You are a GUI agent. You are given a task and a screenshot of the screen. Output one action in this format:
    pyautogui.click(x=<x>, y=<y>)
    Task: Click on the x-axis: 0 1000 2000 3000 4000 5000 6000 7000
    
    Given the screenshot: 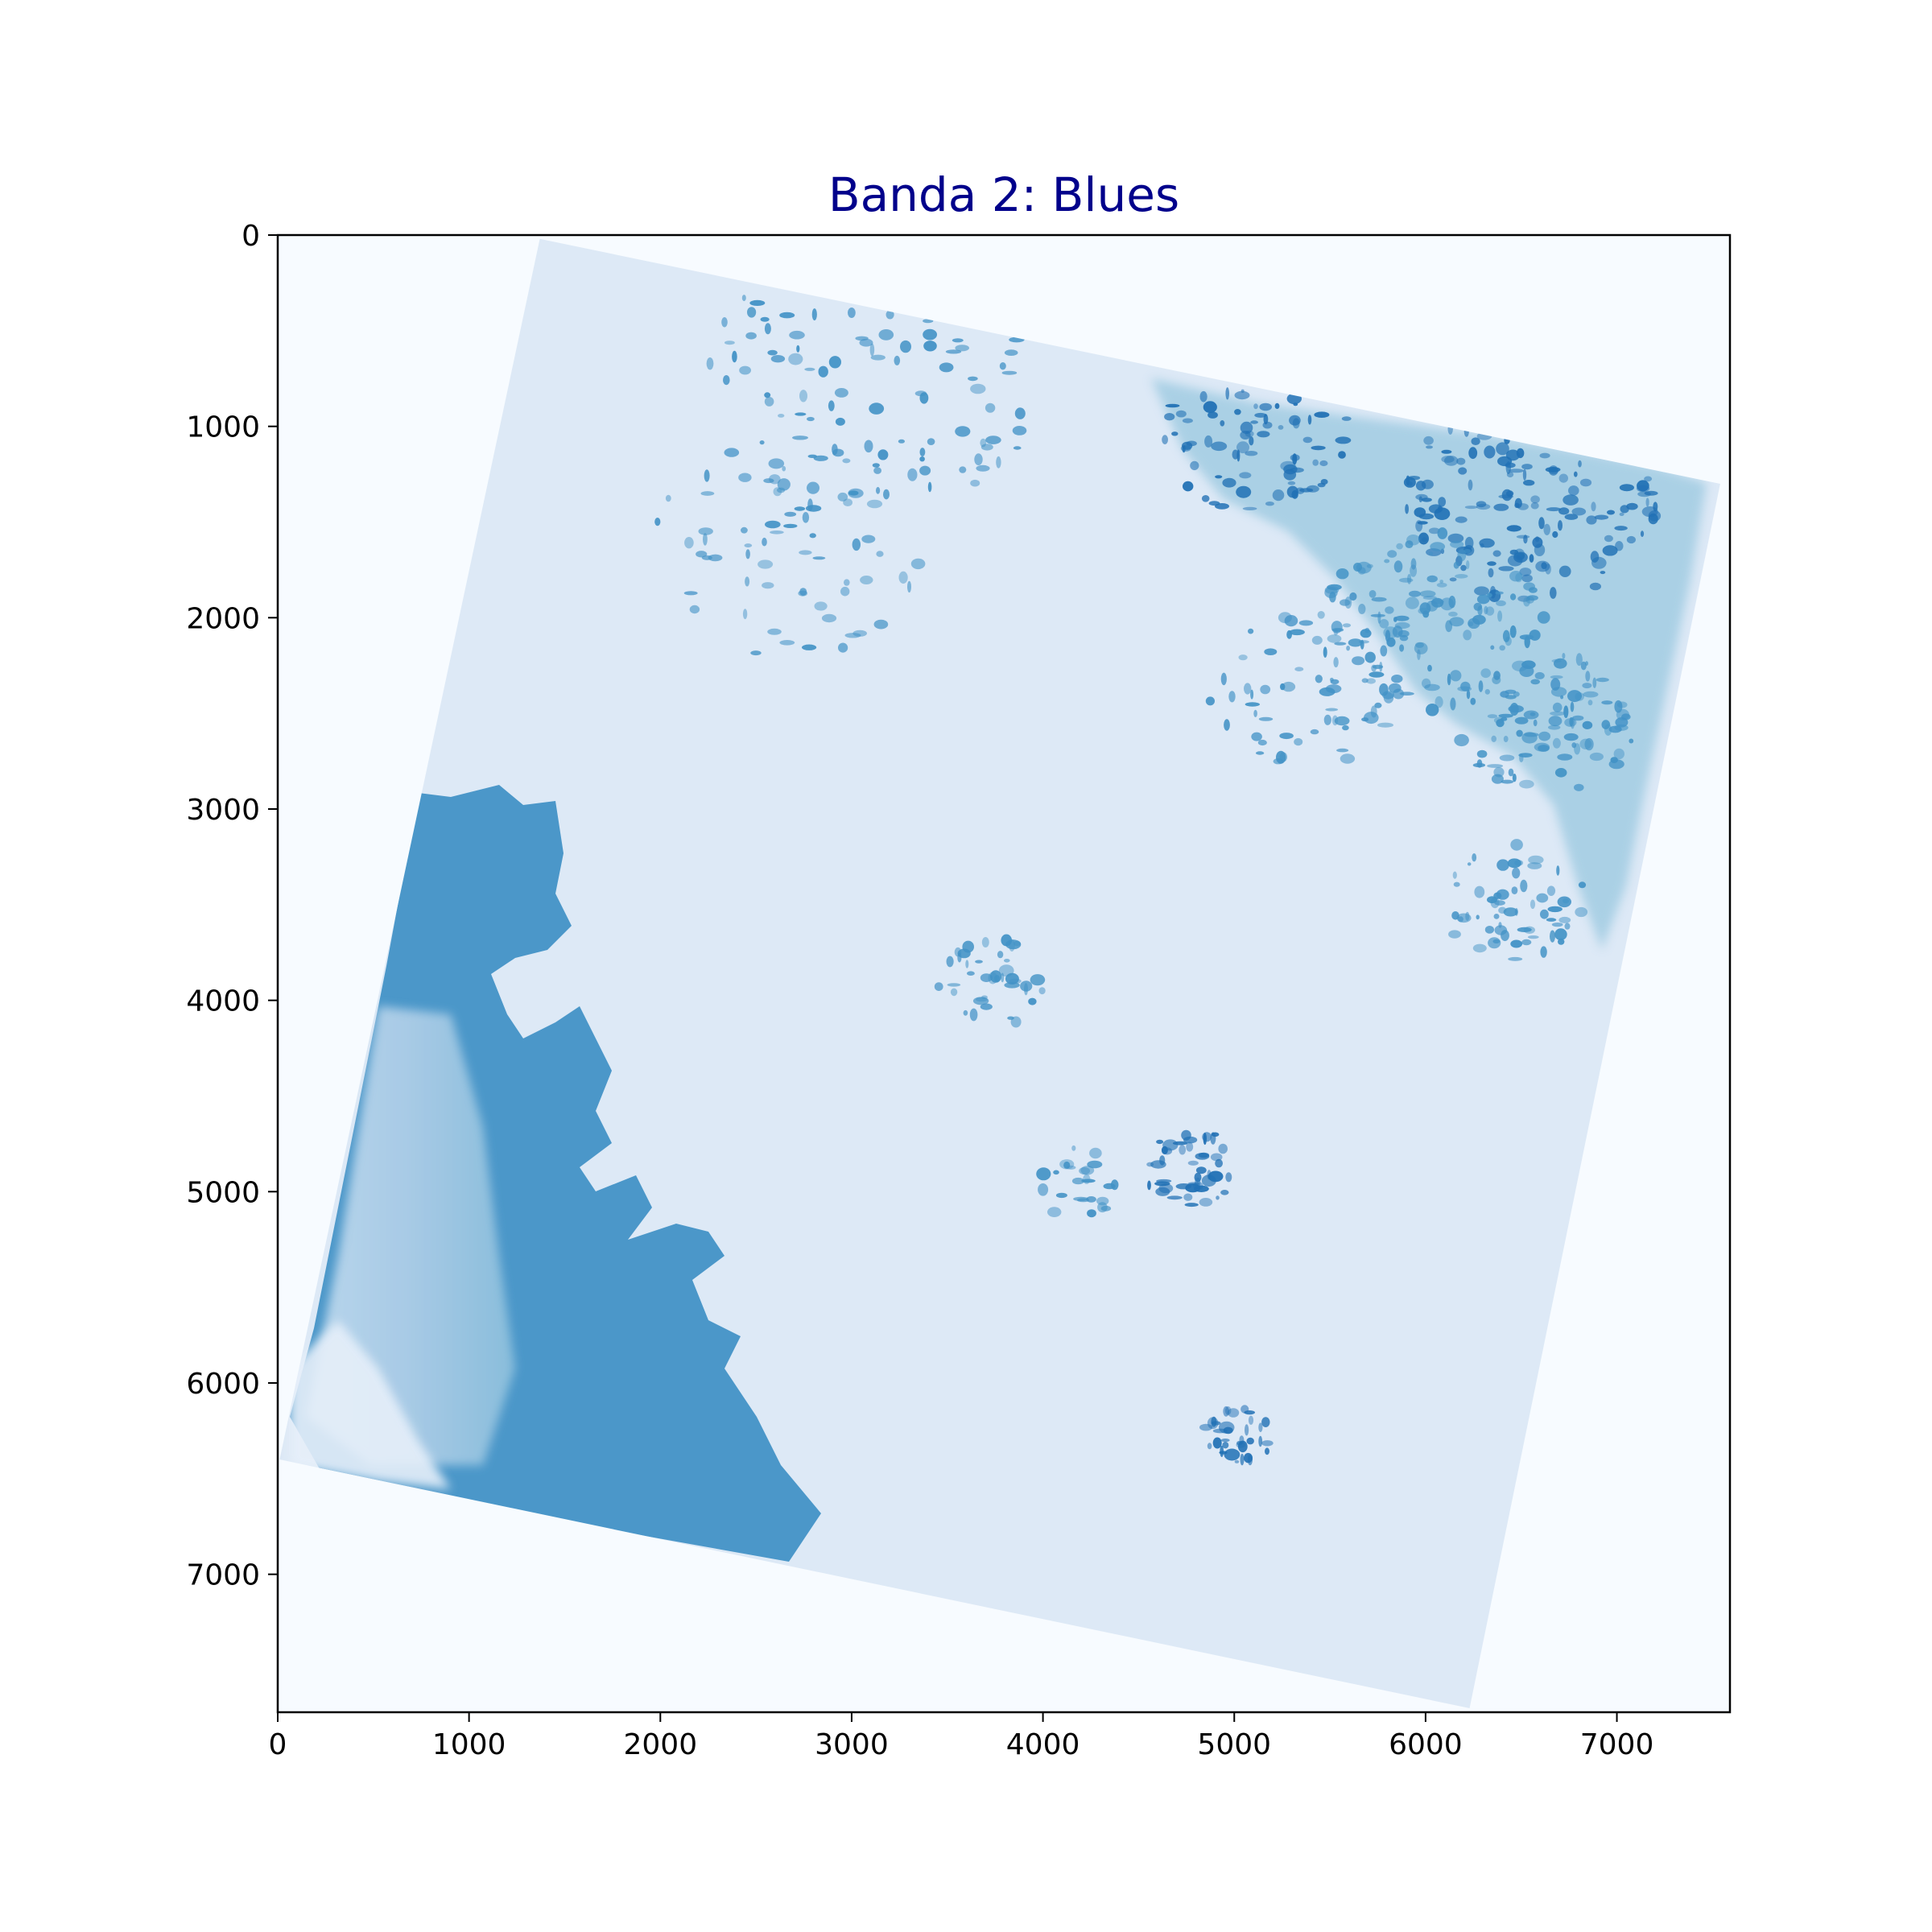 What is the action you would take?
    pyautogui.click(x=961, y=1736)
    